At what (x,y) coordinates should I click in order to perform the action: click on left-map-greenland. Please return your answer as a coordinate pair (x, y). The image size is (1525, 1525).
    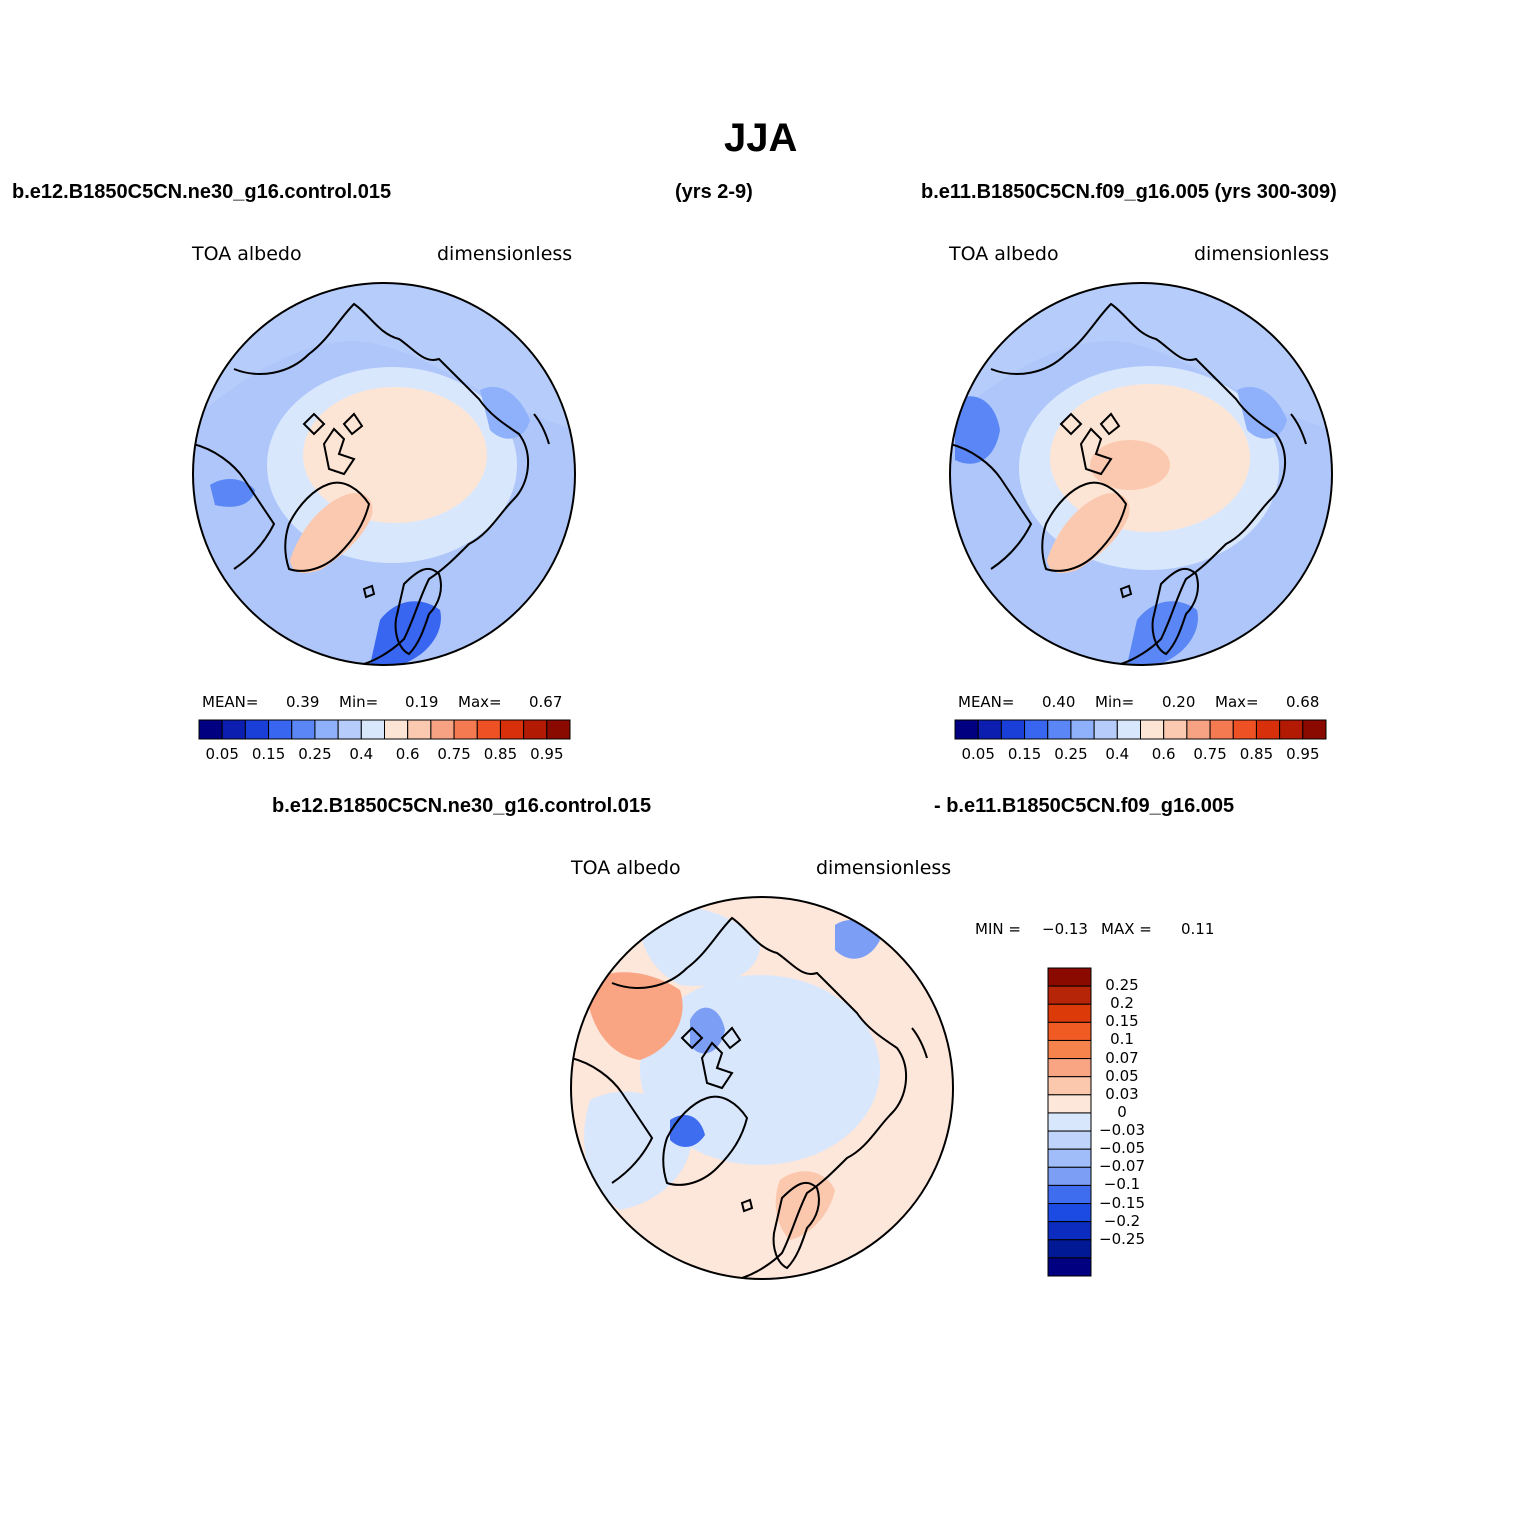
    Looking at the image, I should click on (331, 532).